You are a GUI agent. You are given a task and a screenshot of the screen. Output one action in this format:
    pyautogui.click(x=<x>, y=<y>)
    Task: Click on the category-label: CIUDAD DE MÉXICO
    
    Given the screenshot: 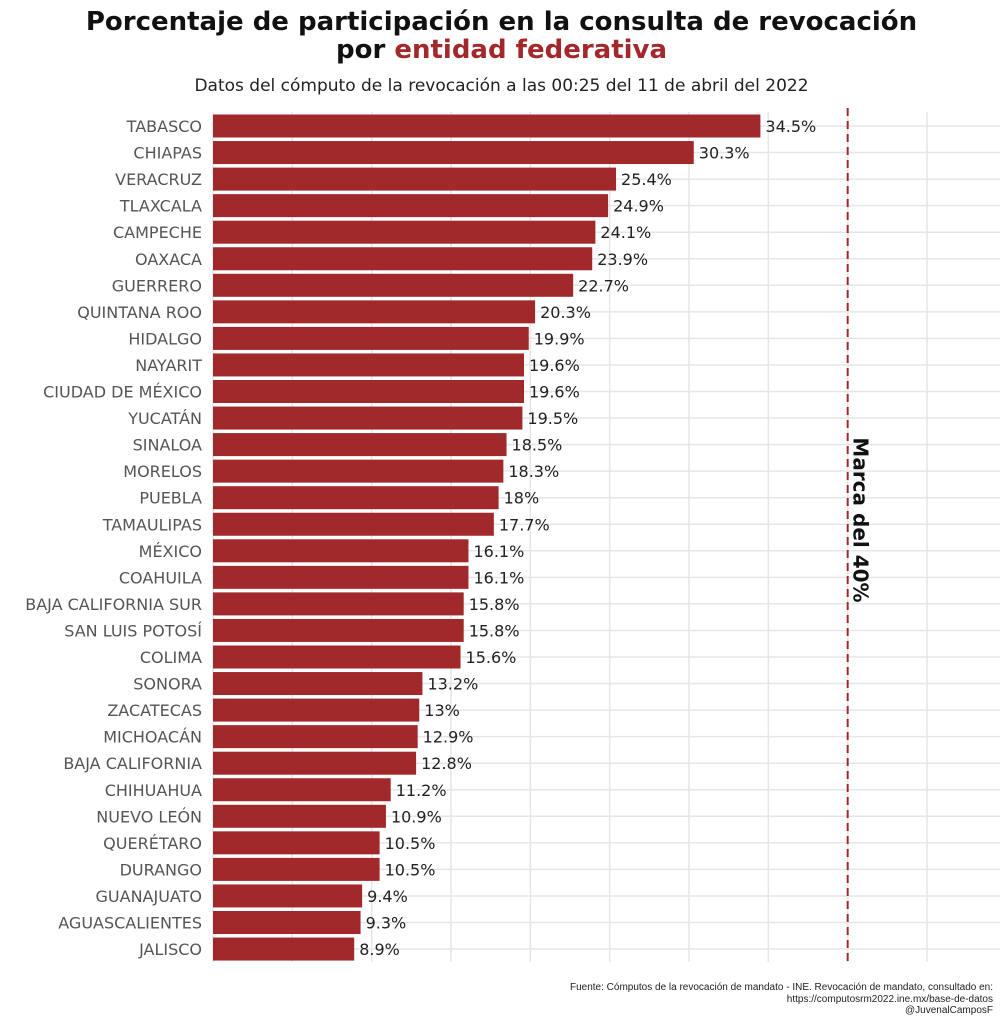 What is the action you would take?
    pyautogui.click(x=122, y=392)
    